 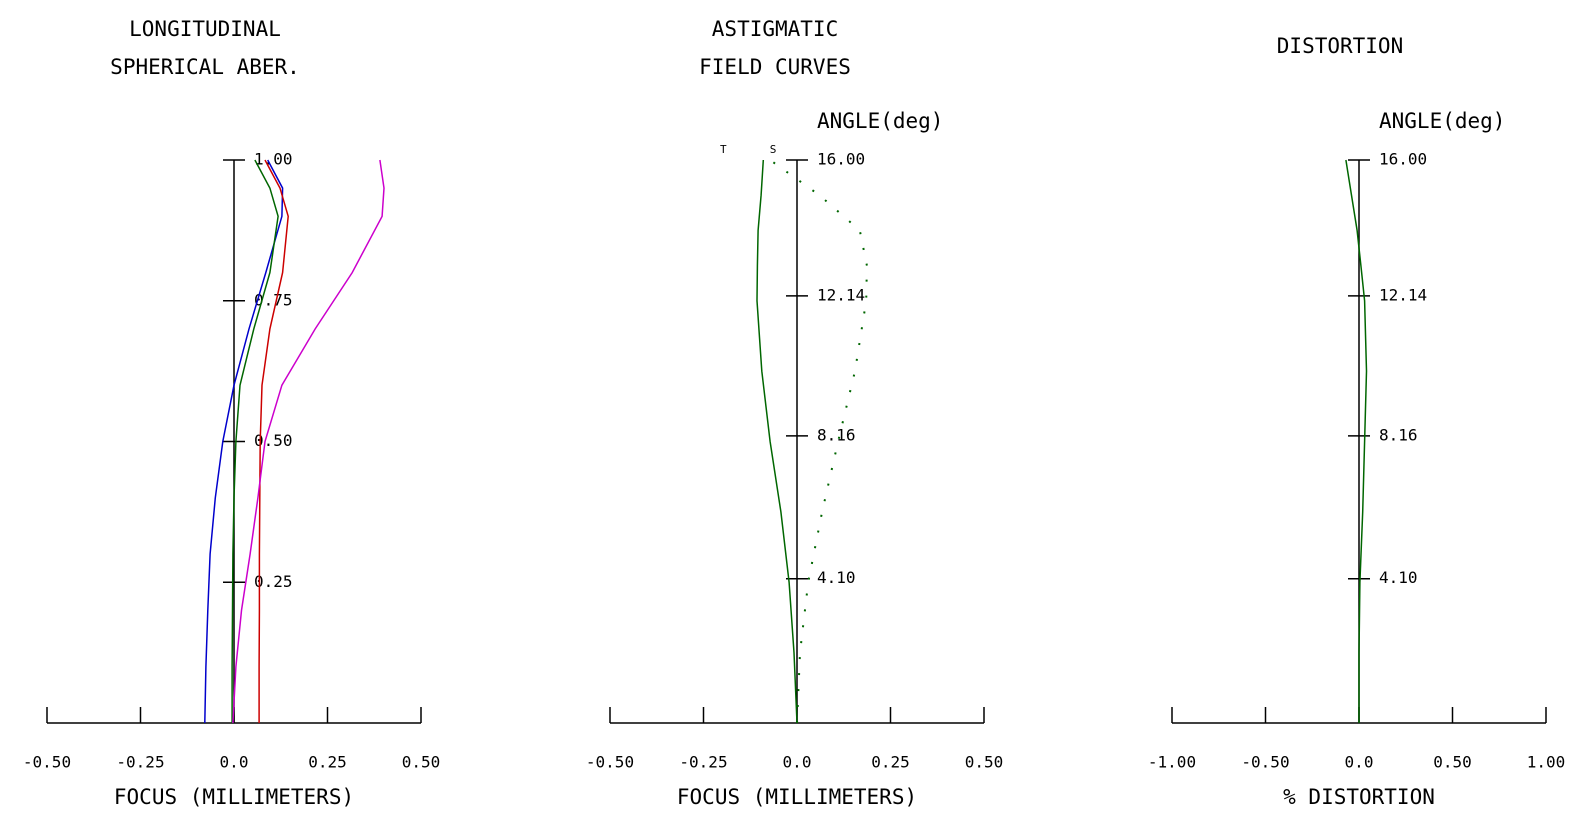 What do you see at coordinates (1172, 762) in the screenshot?
I see `x-tick-label: -1.00` at bounding box center [1172, 762].